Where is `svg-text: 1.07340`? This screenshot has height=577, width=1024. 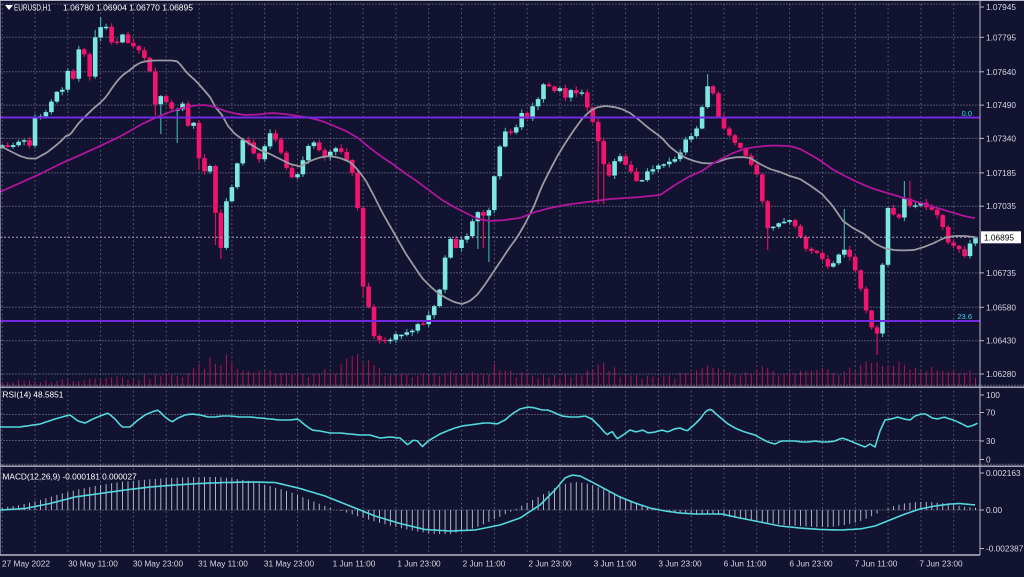 svg-text: 1.07340 is located at coordinates (1001, 138).